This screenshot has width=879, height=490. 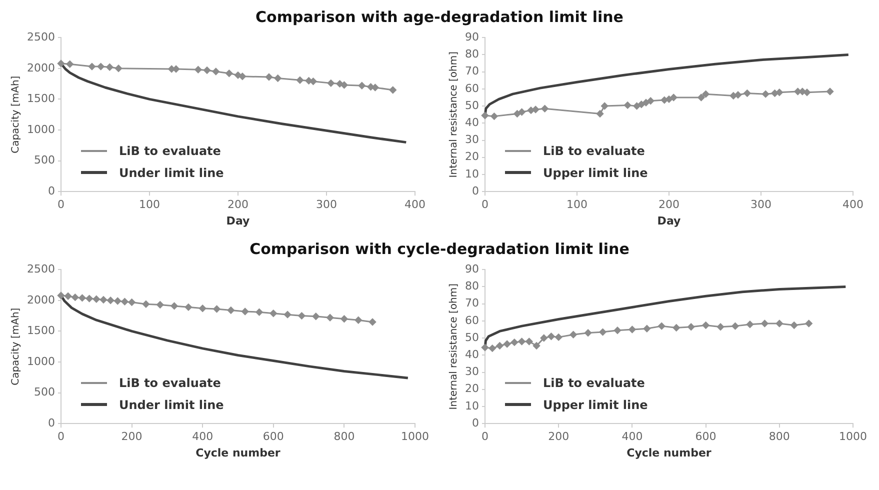 I want to click on y-tick-label: 90, so click(x=471, y=269).